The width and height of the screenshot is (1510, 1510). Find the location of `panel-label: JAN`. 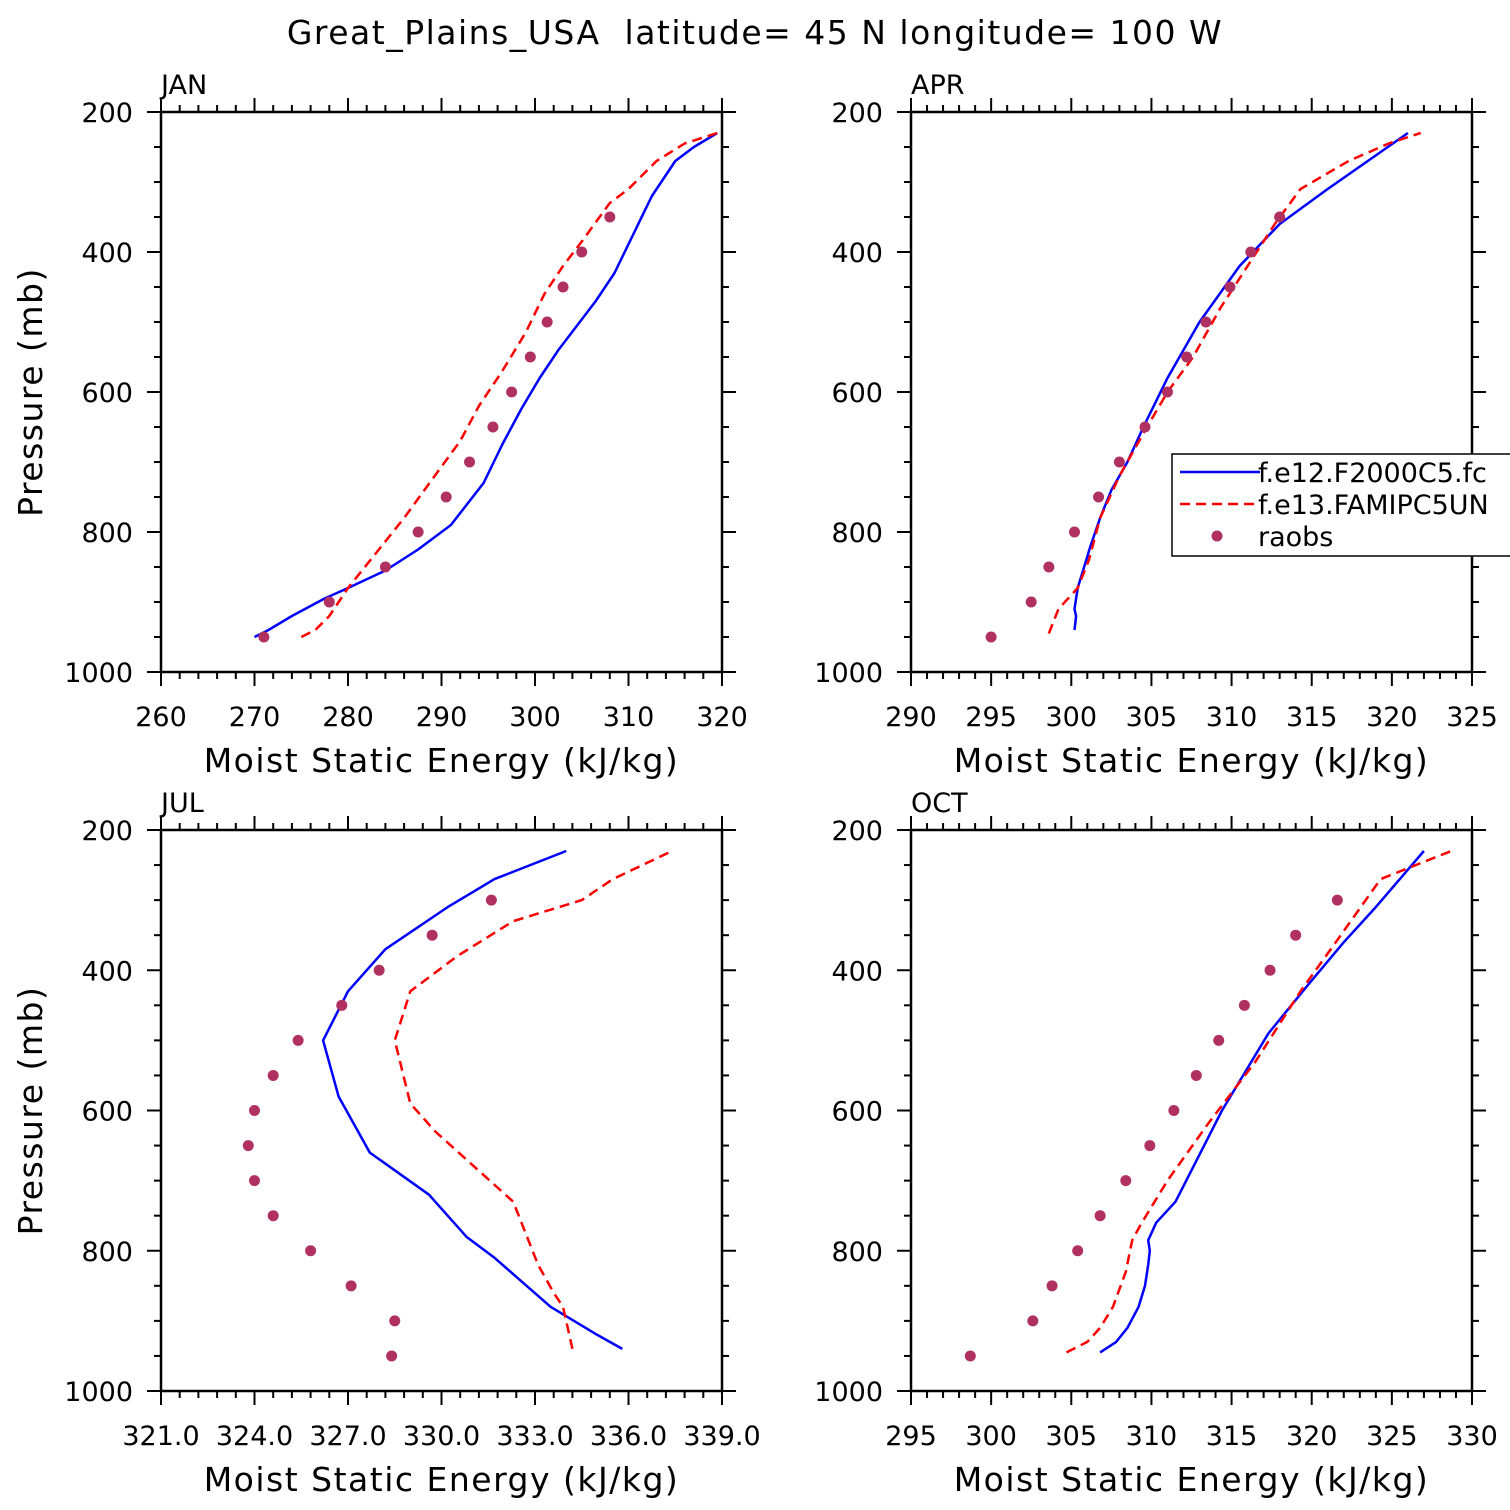

panel-label: JAN is located at coordinates (183, 85).